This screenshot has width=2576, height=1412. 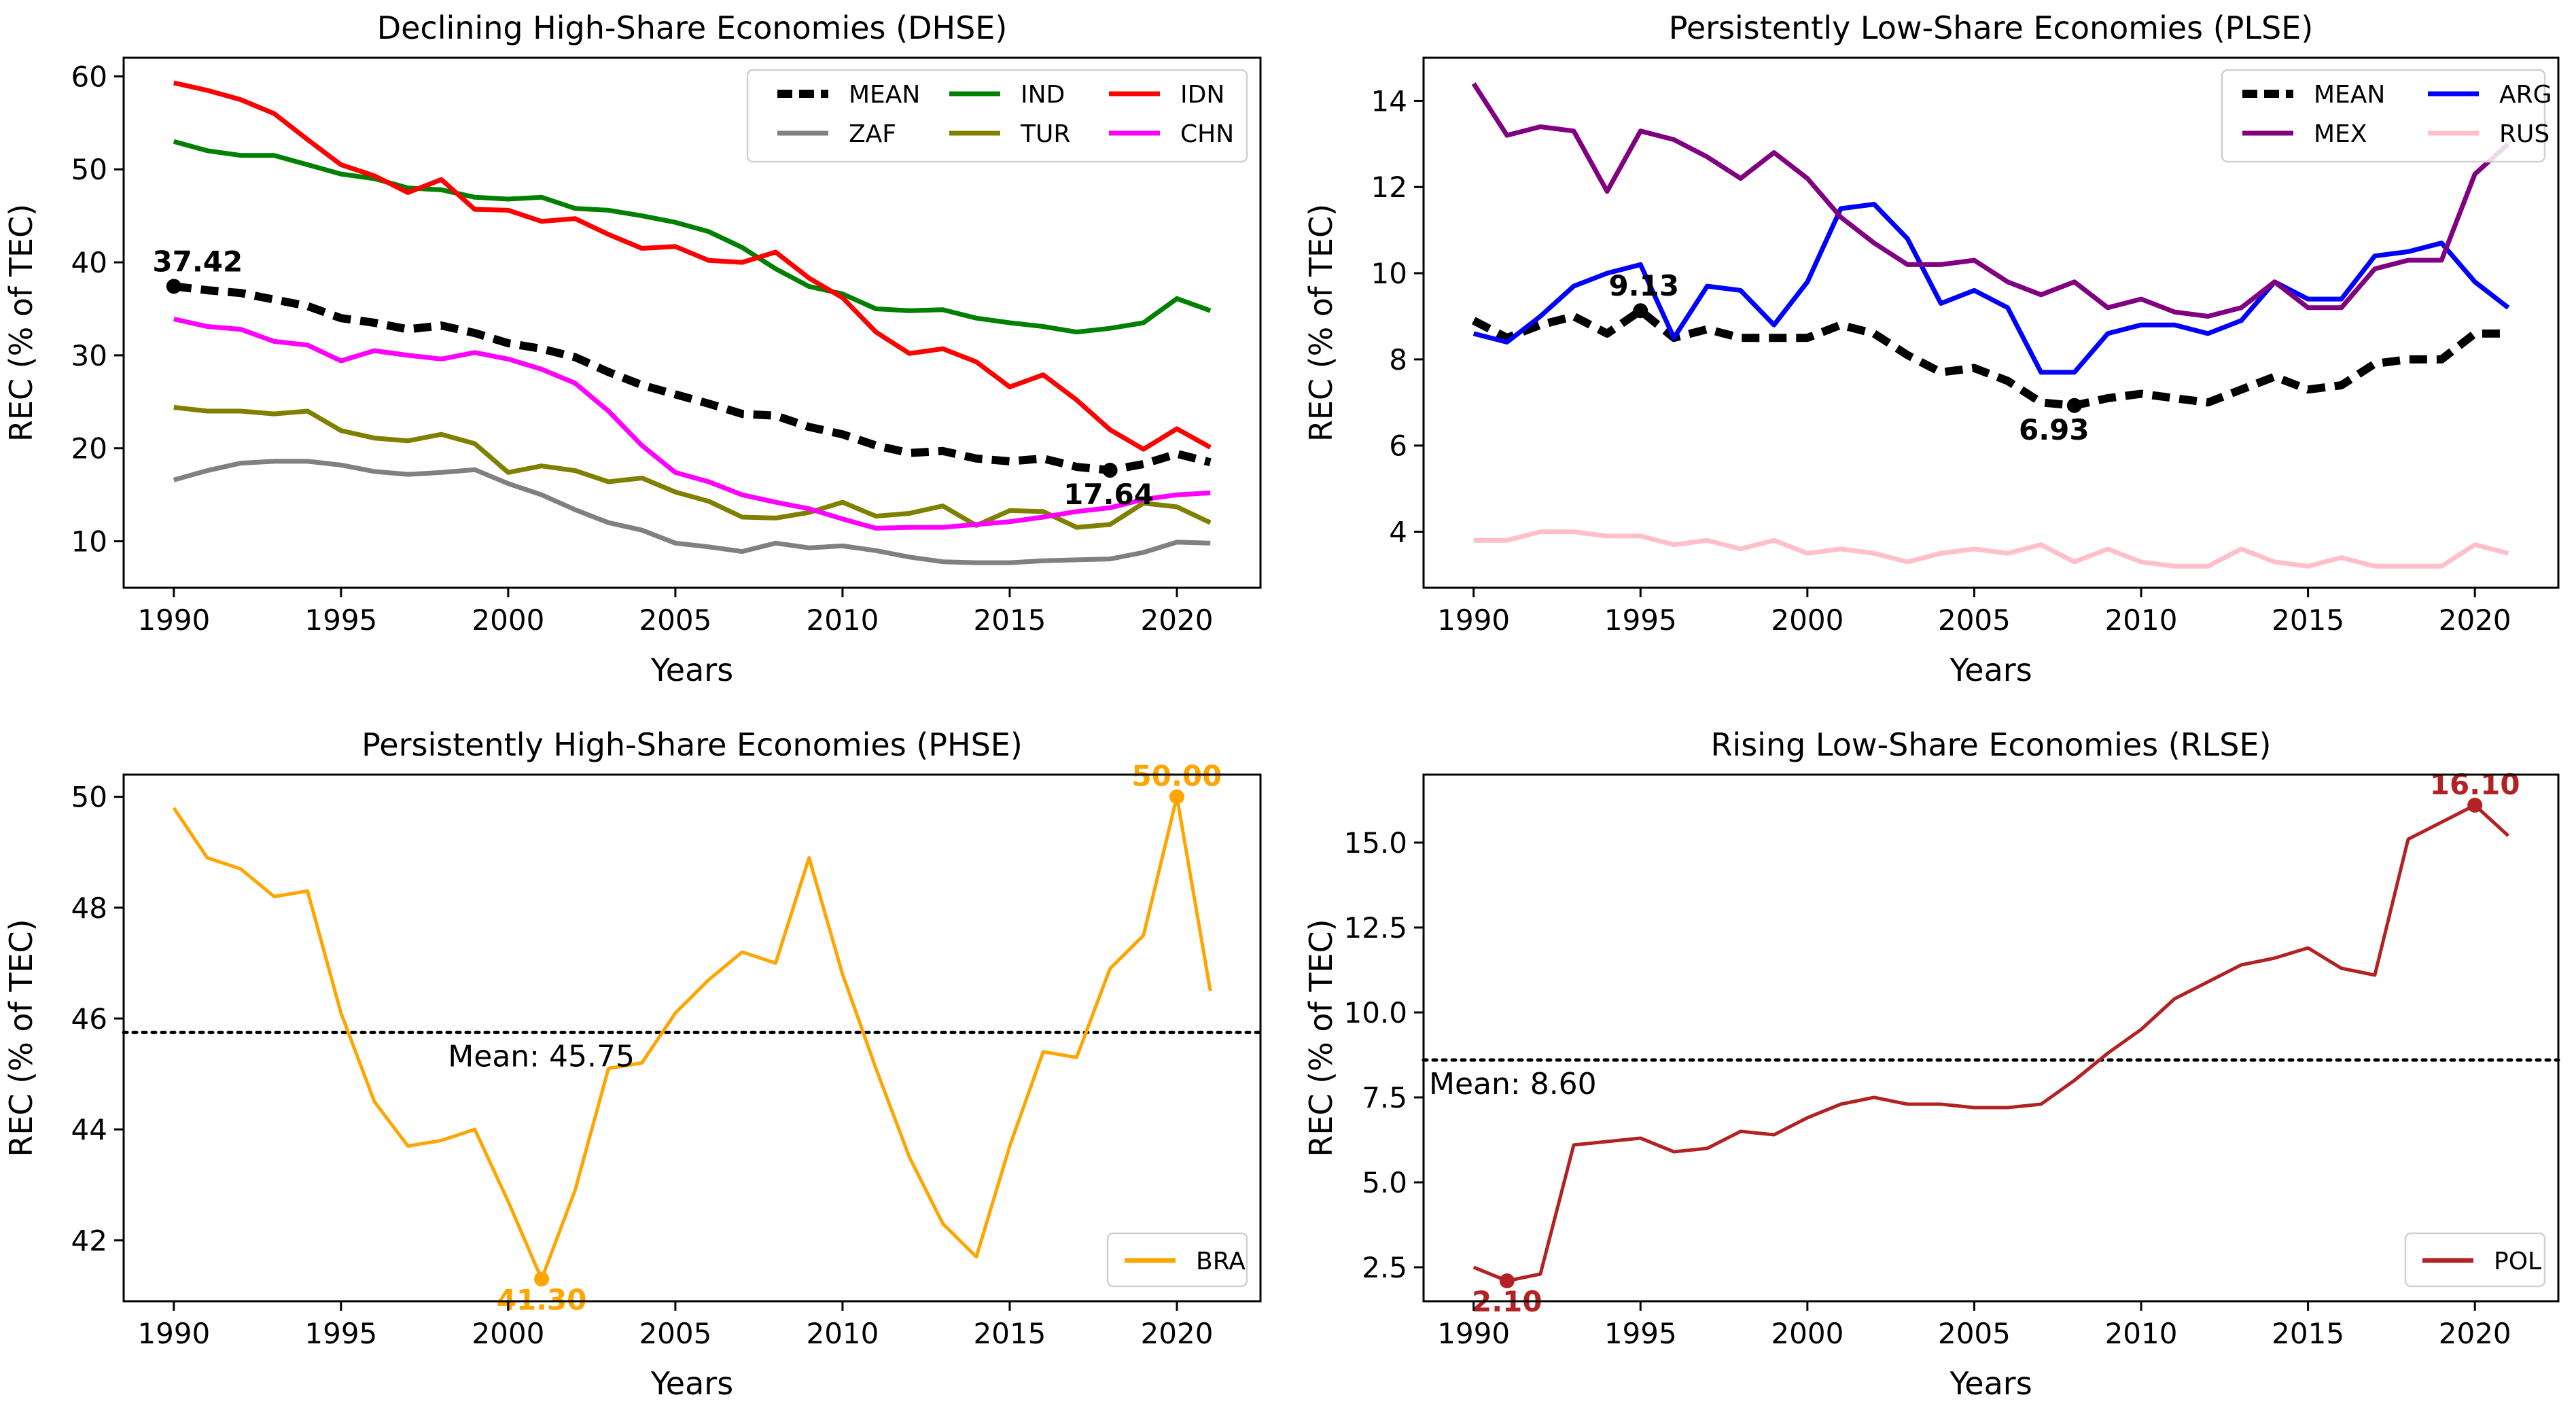 I want to click on series-line-chn, so click(x=692, y=424).